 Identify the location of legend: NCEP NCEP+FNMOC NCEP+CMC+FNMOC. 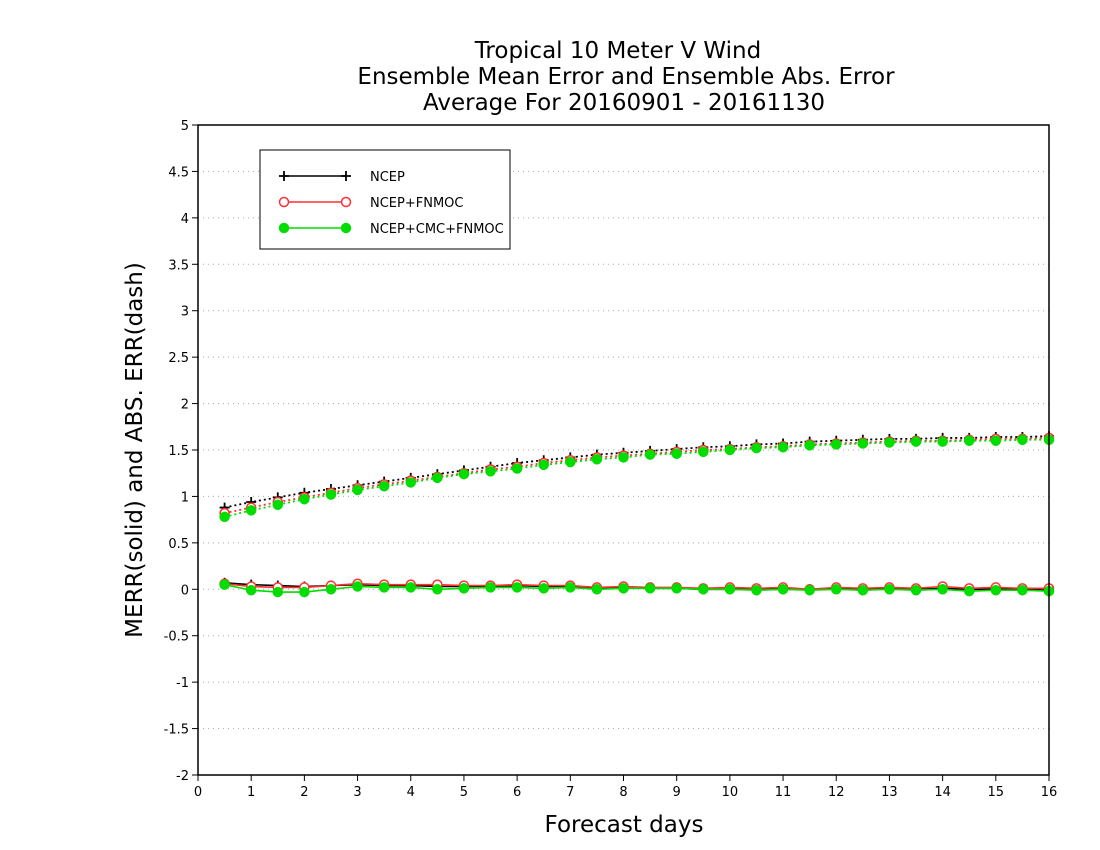
(385, 199).